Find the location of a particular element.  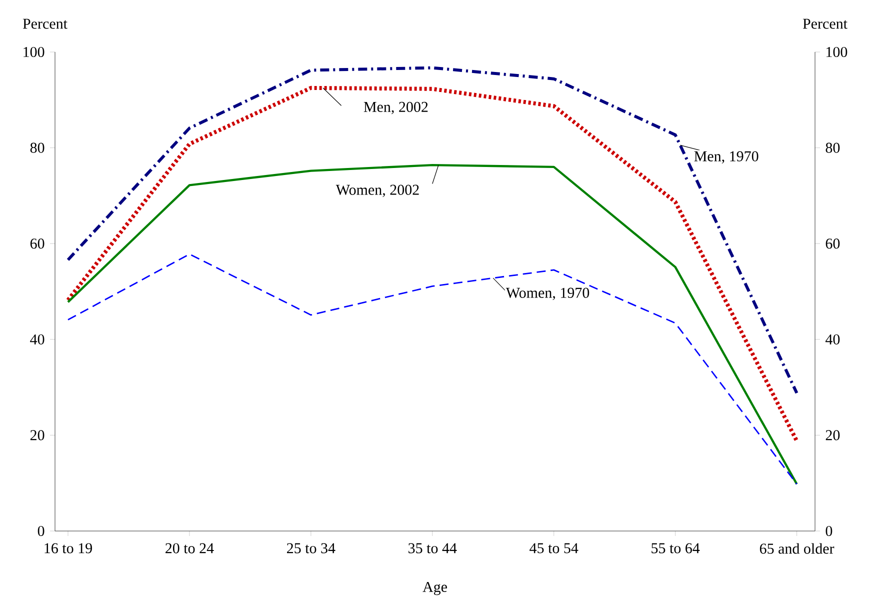

series-label: Women, 1970 is located at coordinates (548, 294).